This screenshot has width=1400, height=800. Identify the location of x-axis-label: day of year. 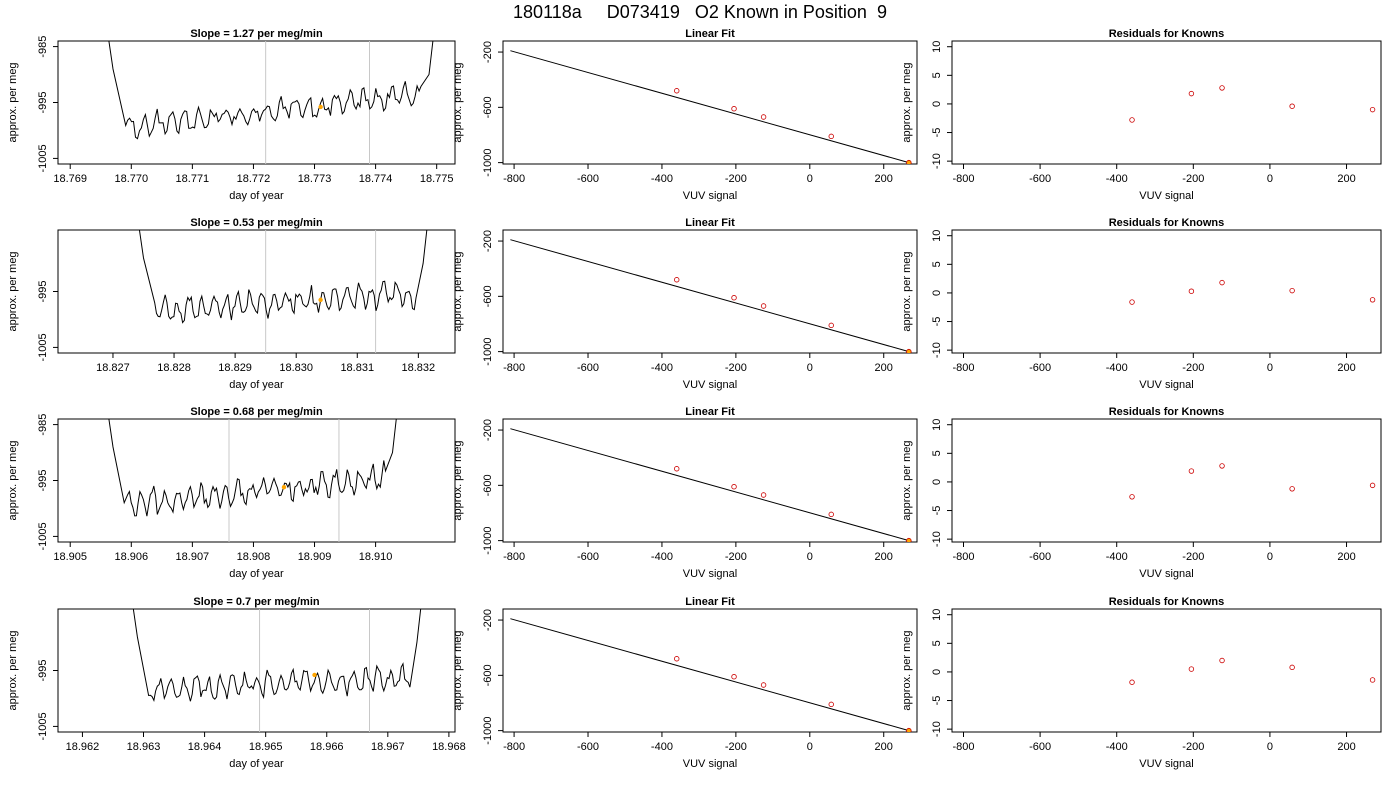
(256, 574).